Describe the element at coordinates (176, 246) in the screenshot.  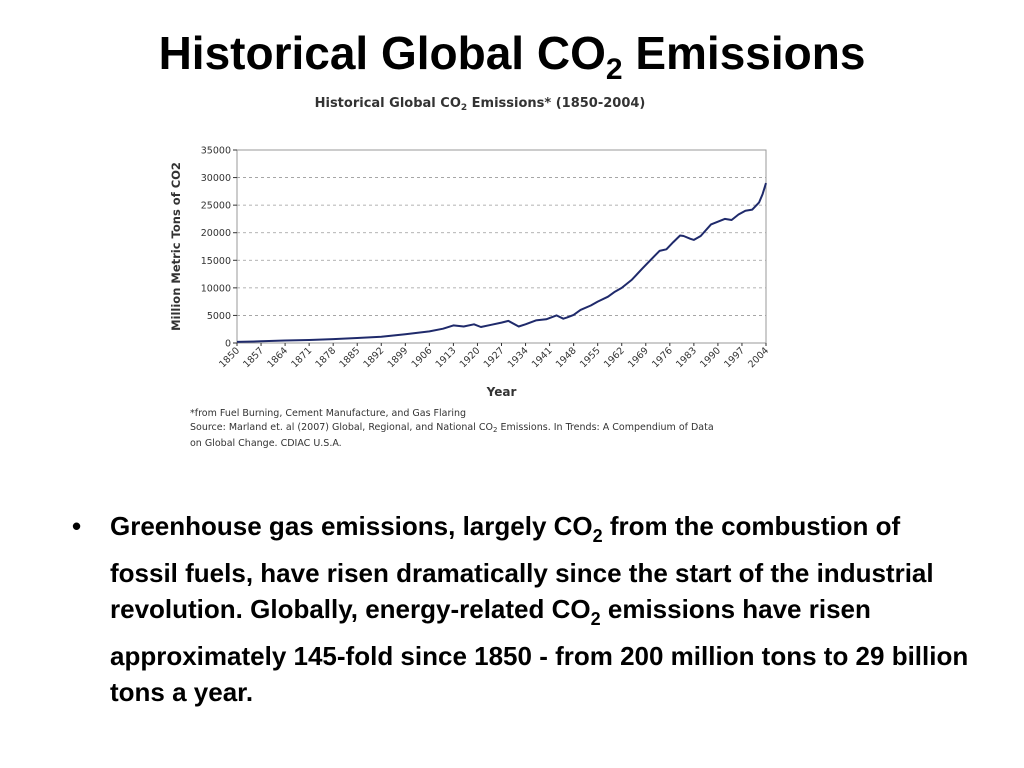
I see `y-axis-title: Million Metric Tons of CO2` at that location.